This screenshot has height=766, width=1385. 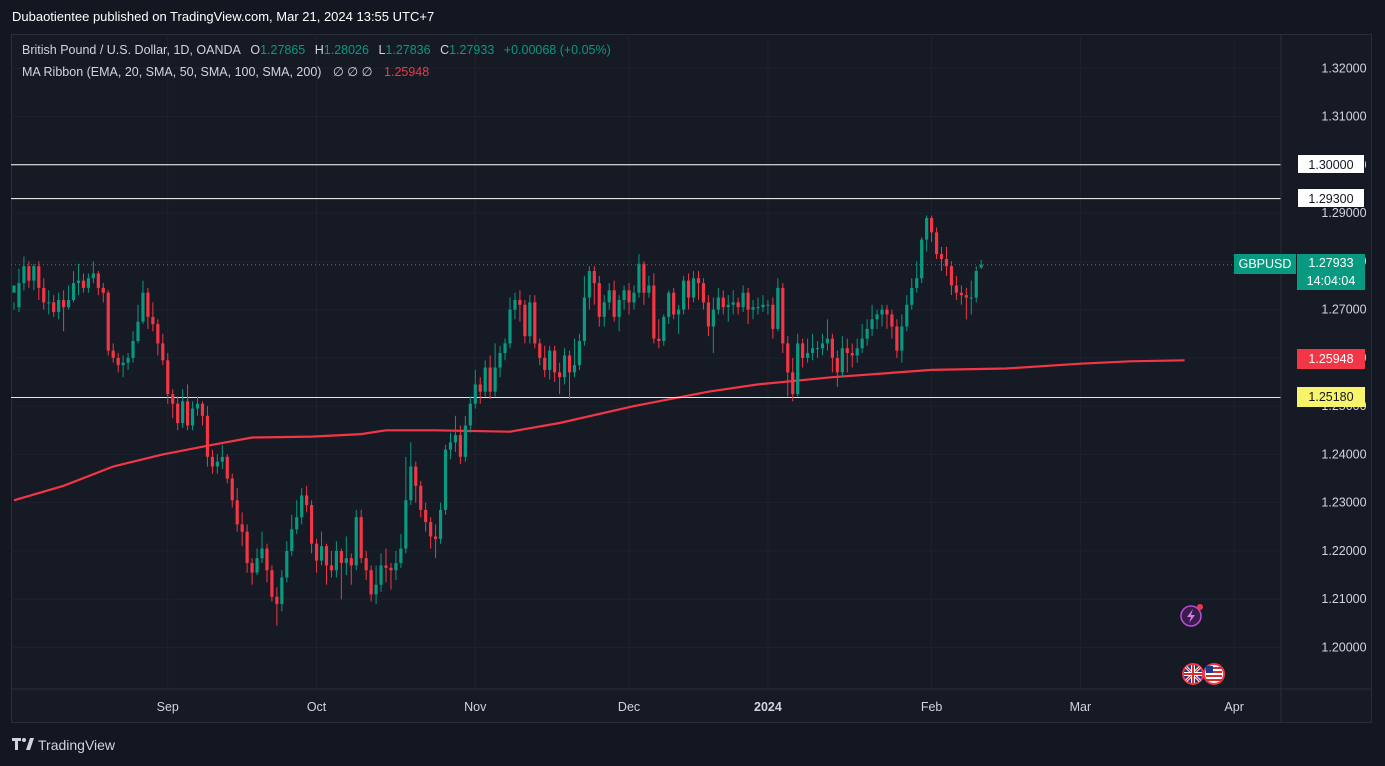 What do you see at coordinates (63, 745) in the screenshot?
I see `tradingview-brand: TradingView` at bounding box center [63, 745].